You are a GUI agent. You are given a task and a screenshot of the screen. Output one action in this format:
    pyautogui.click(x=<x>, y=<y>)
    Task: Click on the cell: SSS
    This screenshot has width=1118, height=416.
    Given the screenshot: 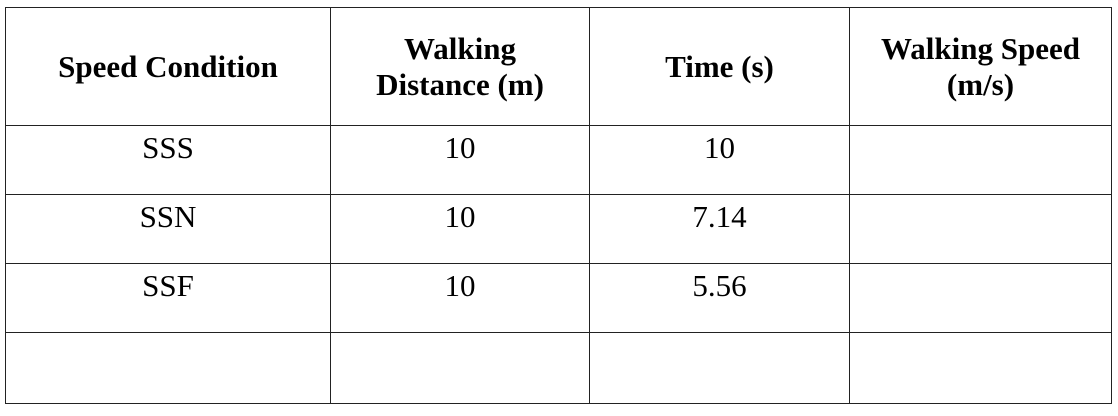 What is the action you would take?
    pyautogui.click(x=168, y=160)
    